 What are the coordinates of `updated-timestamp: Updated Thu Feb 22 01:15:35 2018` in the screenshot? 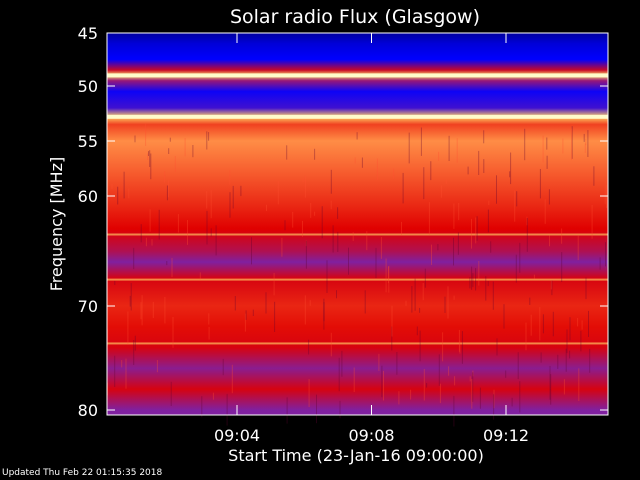 It's located at (82, 473).